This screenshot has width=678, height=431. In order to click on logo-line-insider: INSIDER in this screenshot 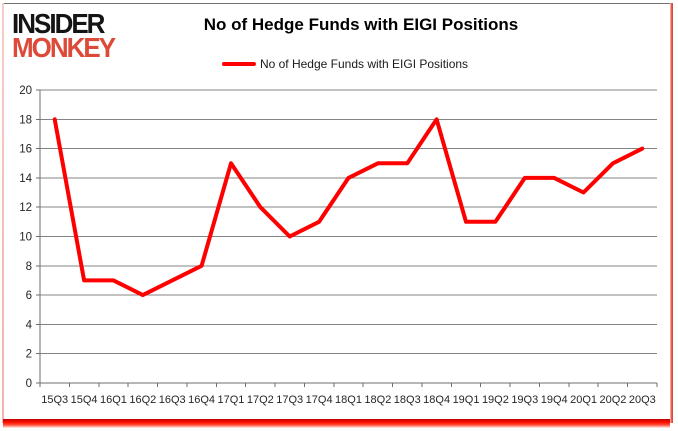, I will do `click(58, 23)`.